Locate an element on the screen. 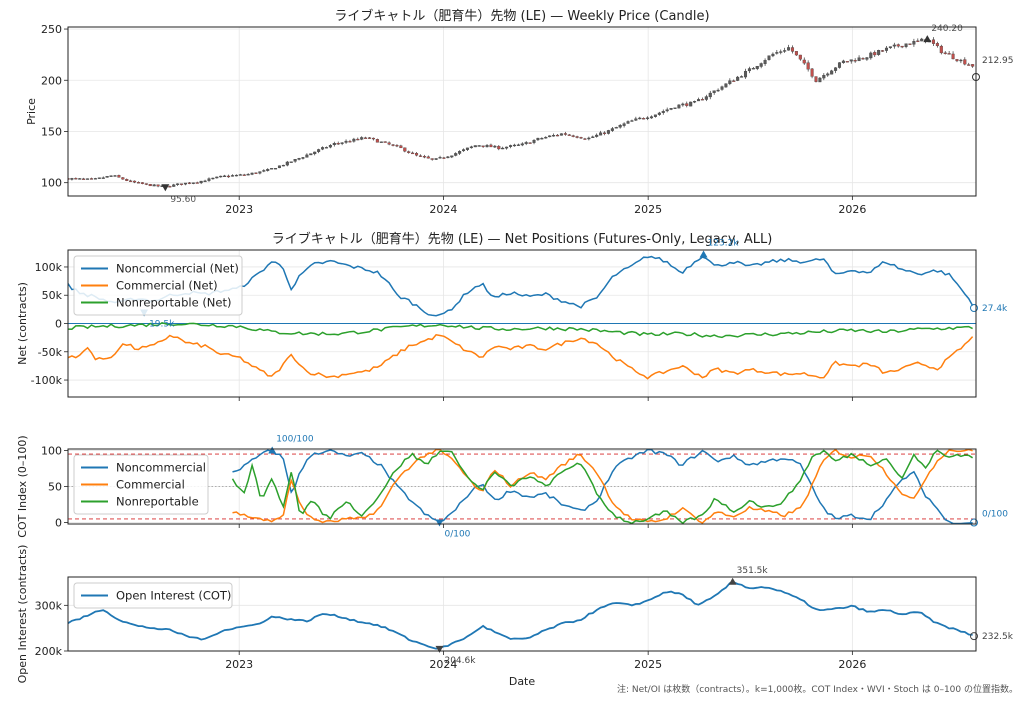 This screenshot has height=703, width=1024. legend-label: Commercial is located at coordinates (150, 485).